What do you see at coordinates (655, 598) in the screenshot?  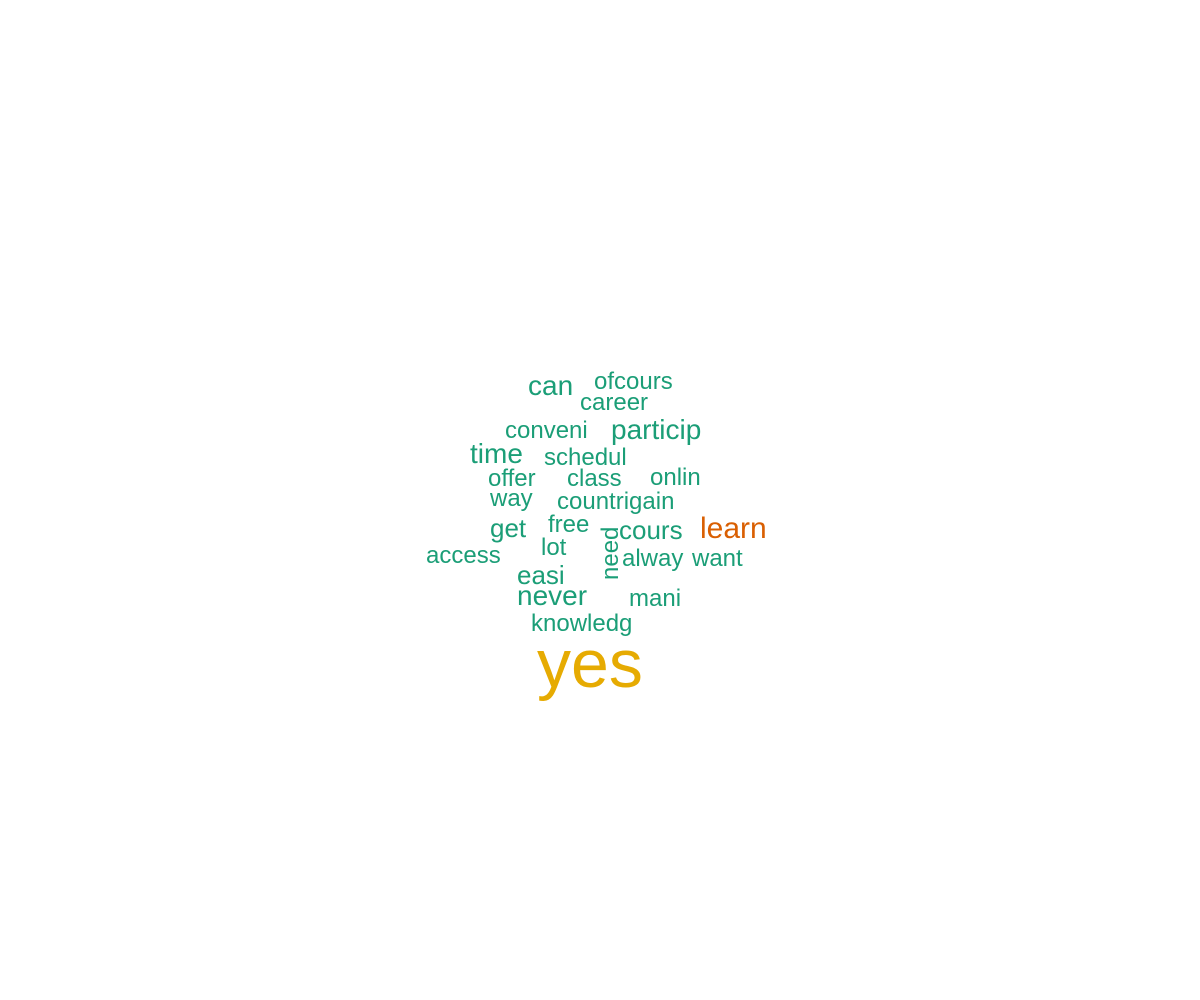 I see `word-mani: mani` at bounding box center [655, 598].